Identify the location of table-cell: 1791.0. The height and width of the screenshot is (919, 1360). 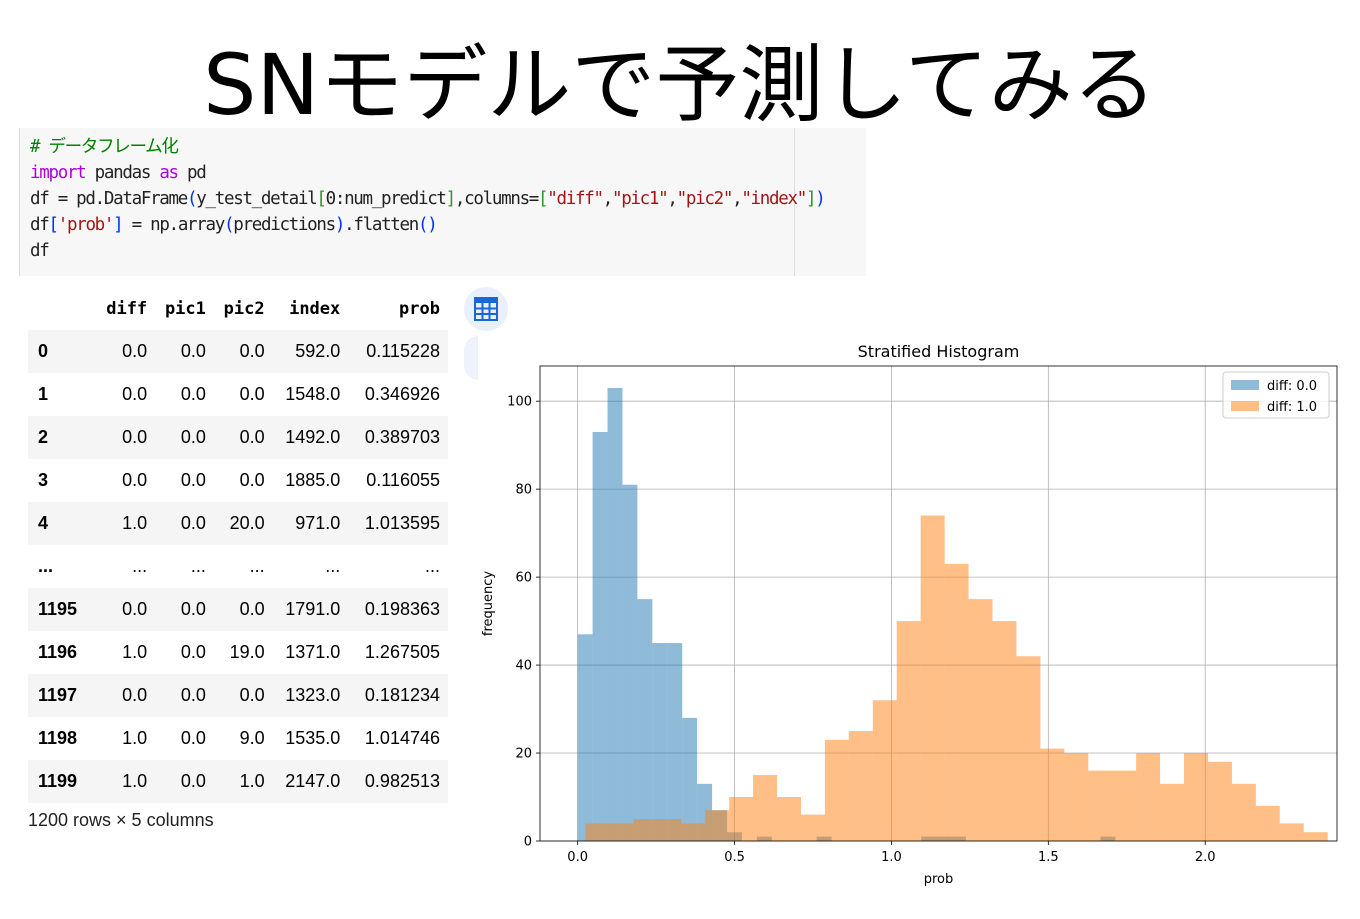
(313, 609).